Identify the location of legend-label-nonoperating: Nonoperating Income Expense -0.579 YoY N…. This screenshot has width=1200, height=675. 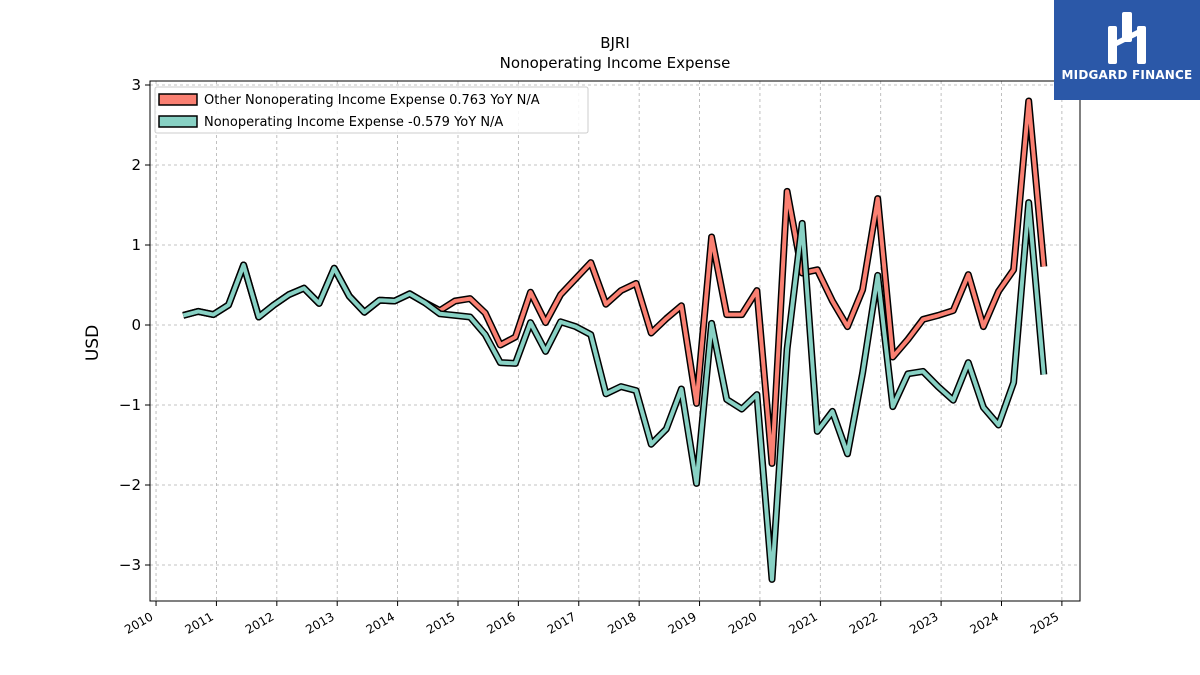
(353, 122).